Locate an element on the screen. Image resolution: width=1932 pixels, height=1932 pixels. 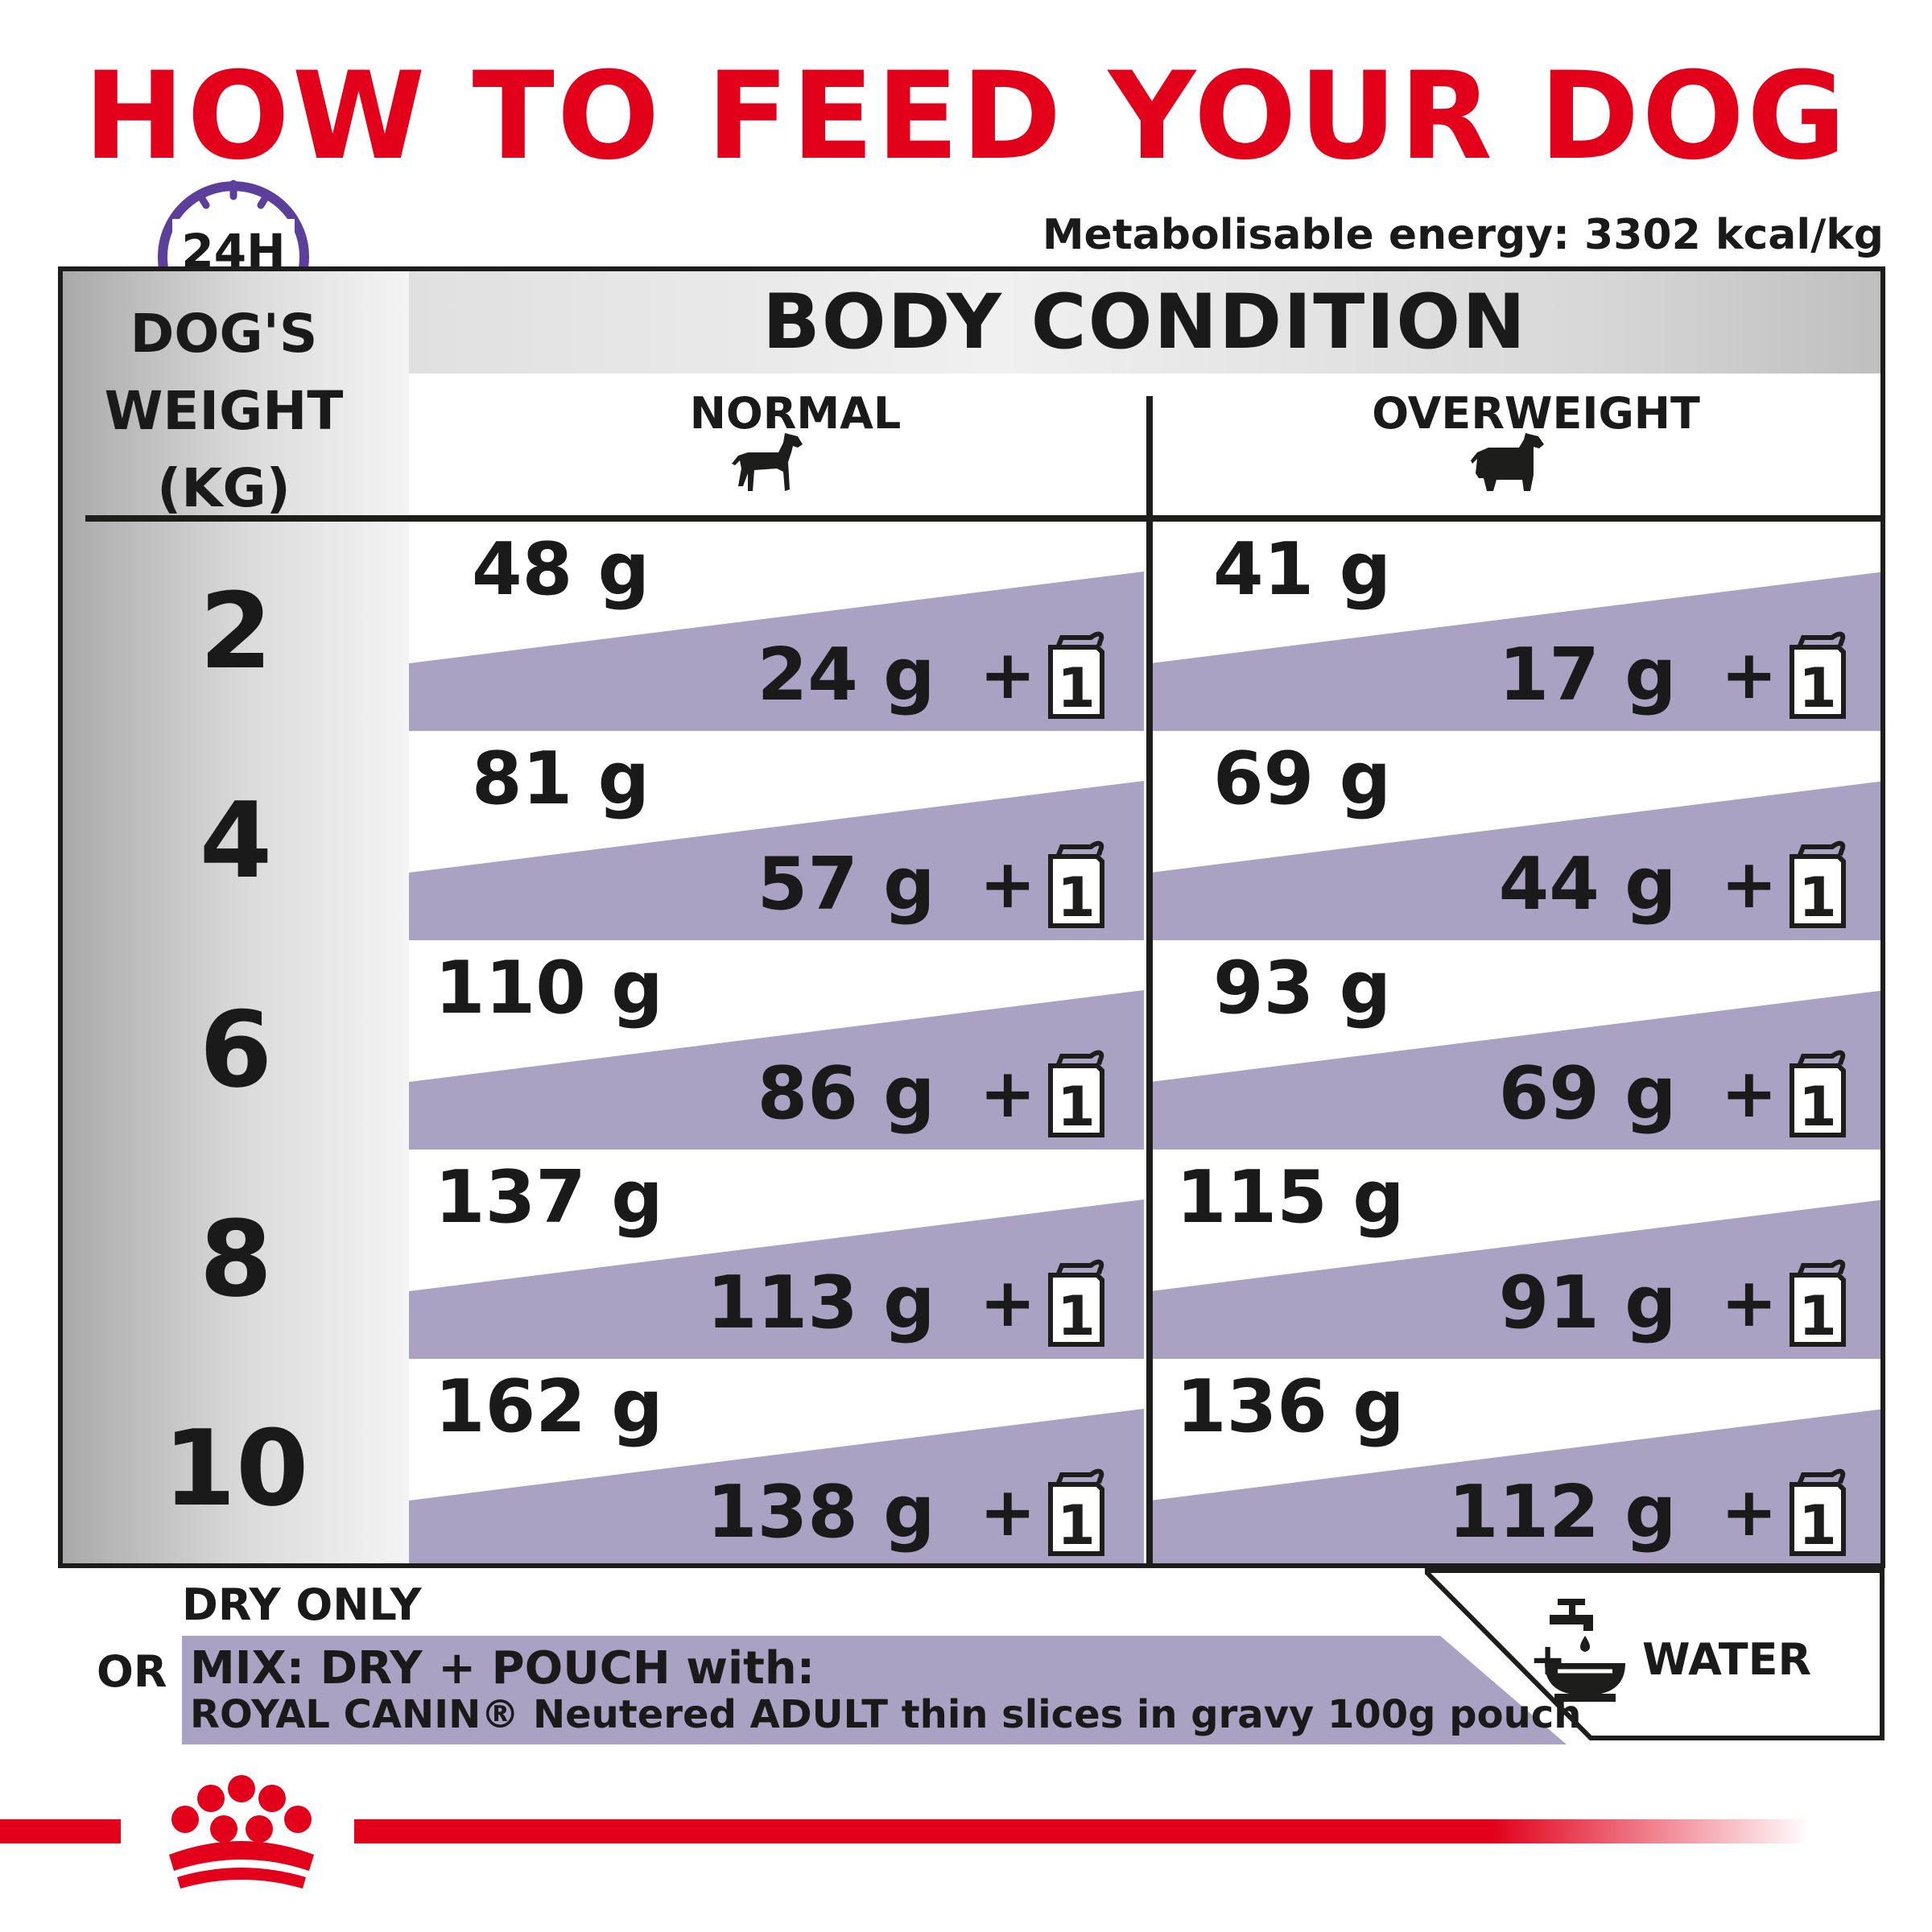
water-label: WATER is located at coordinates (1727, 1659).